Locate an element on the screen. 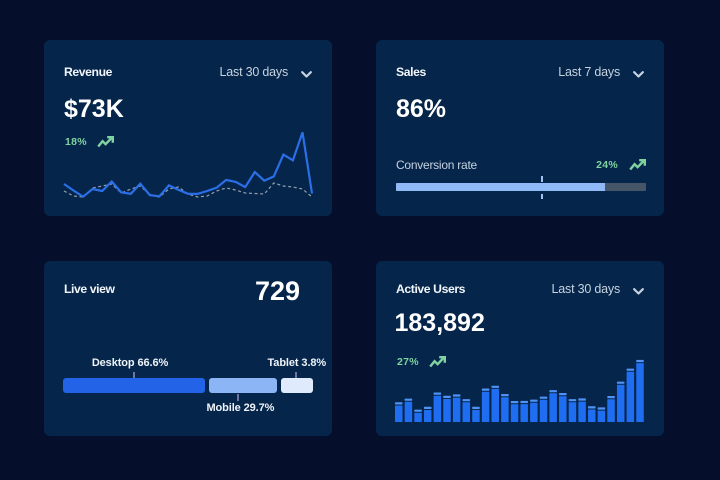  revenue-card: Revenue Last 30 days $73K 18% is located at coordinates (188, 128).